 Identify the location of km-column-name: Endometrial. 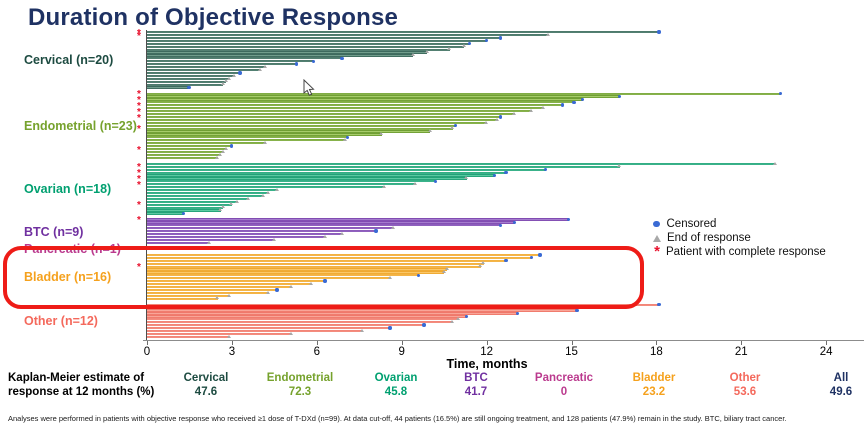
(300, 378).